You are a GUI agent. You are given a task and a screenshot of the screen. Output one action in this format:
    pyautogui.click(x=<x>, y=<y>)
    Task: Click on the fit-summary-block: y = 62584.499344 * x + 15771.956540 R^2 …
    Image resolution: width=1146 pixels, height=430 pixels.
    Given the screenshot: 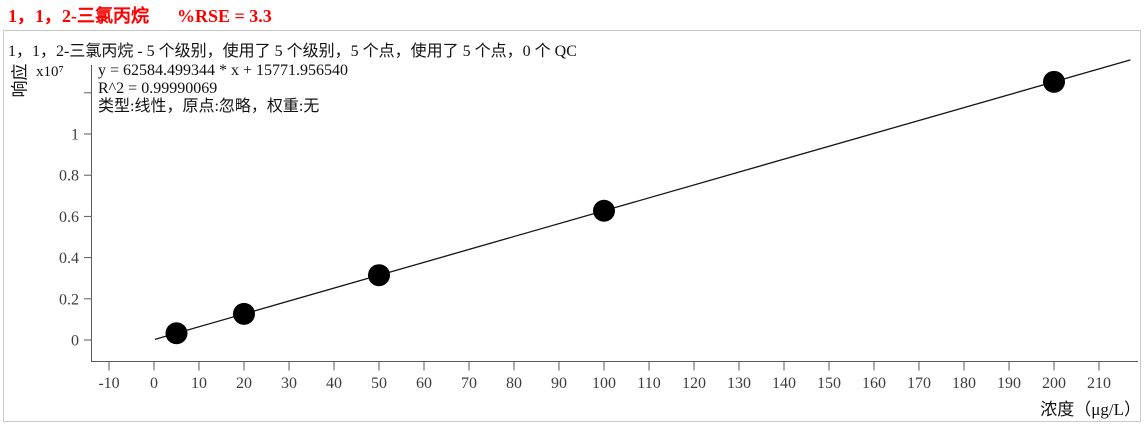 What is the action you would take?
    pyautogui.click(x=223, y=89)
    